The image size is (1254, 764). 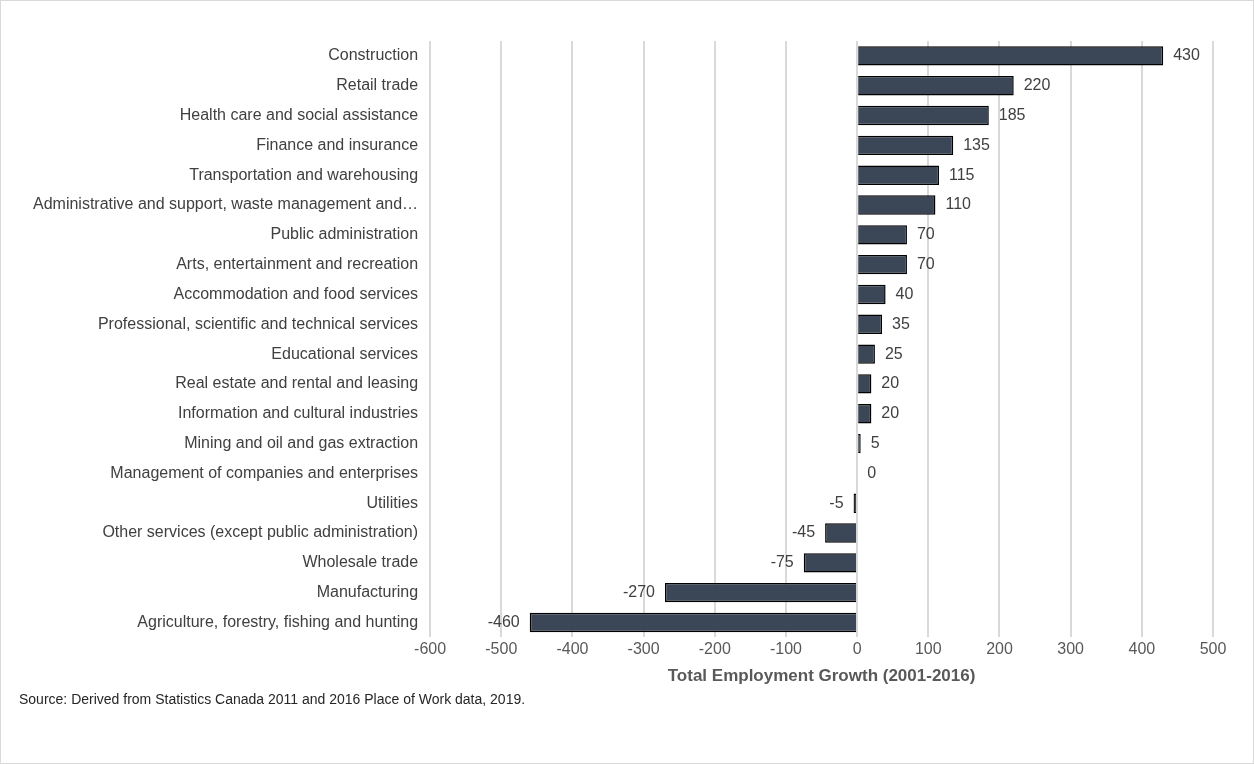 What do you see at coordinates (301, 442) in the screenshot?
I see `y-tick-label: Mining and oil and gas extraction` at bounding box center [301, 442].